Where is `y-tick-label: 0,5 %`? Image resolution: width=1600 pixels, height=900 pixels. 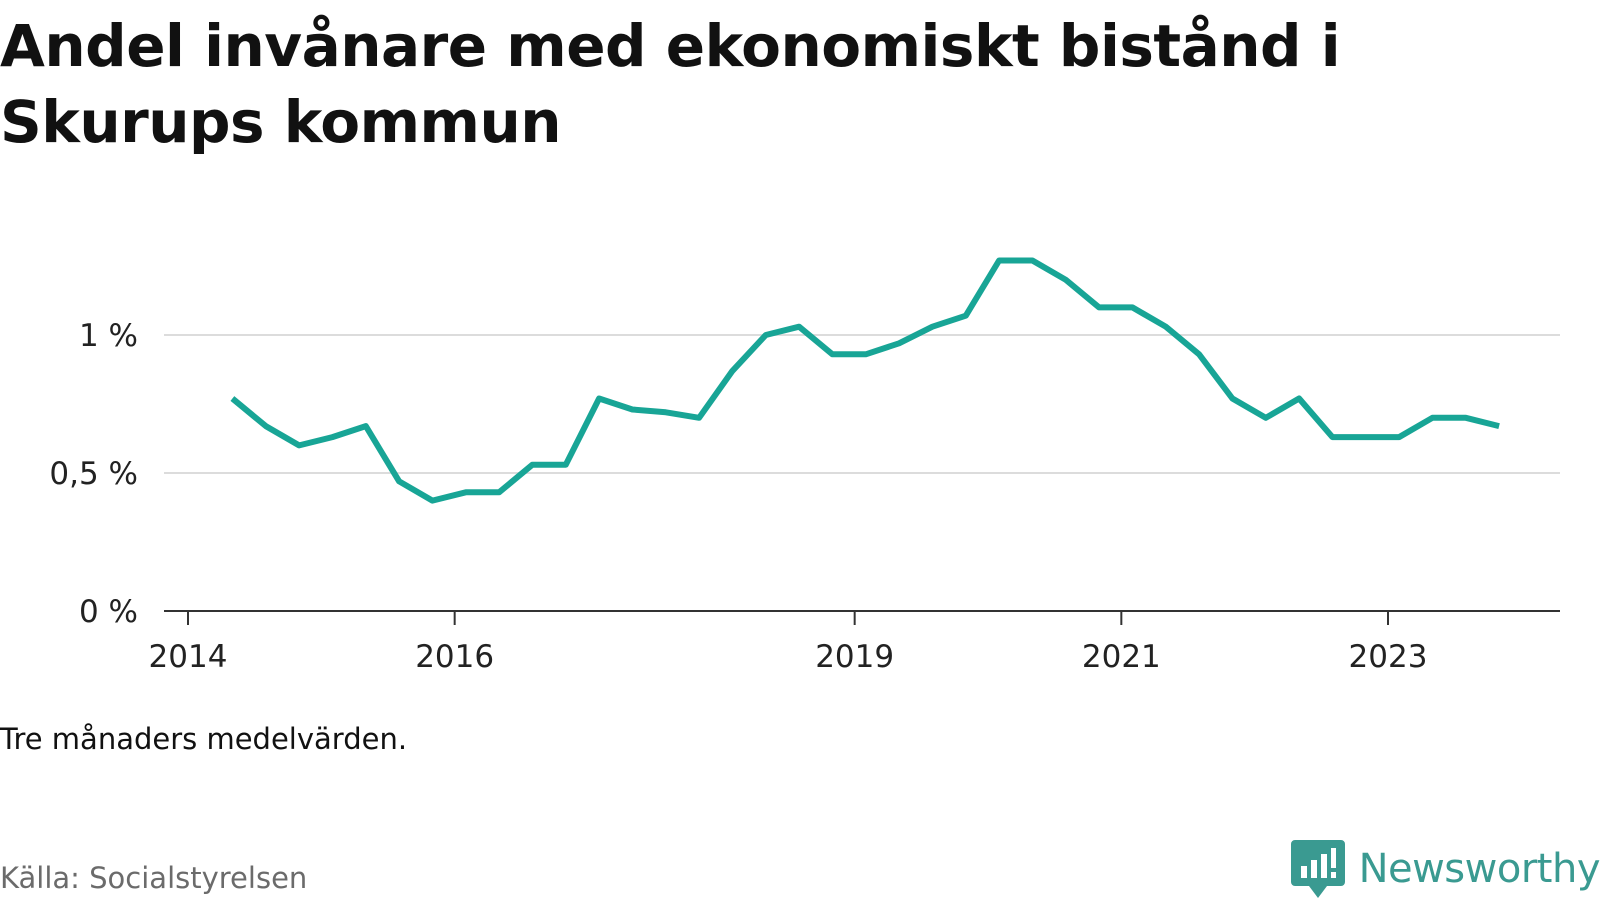 y-tick-label: 0,5 % is located at coordinates (93, 474).